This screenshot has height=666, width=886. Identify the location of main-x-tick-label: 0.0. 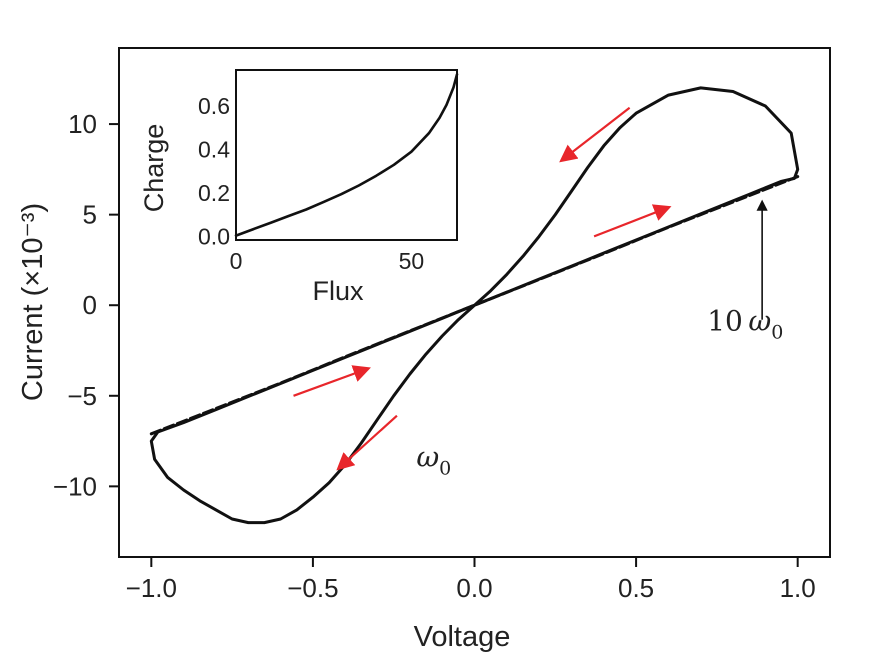
(474, 588).